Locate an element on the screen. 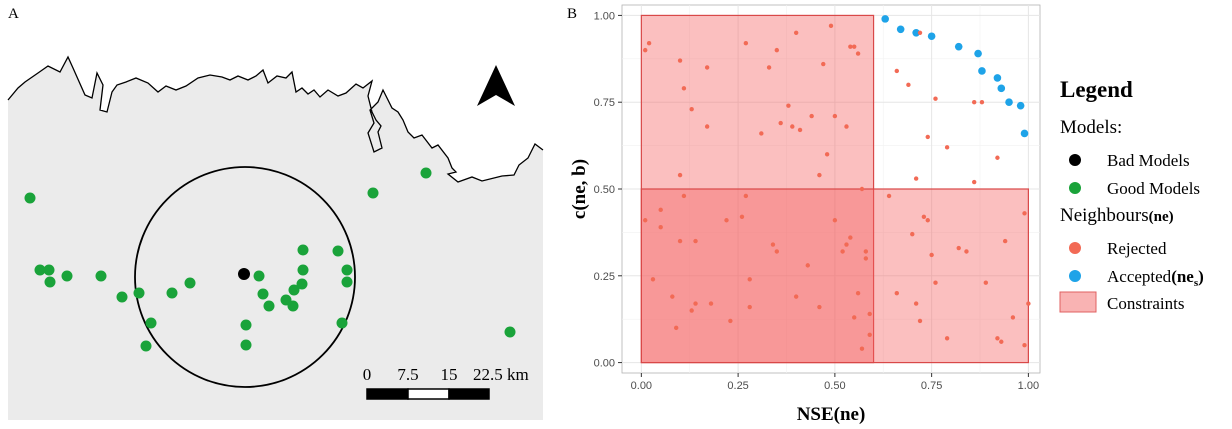  legend-neighbours-heading: Neighbours(ne) is located at coordinates (1117, 215).